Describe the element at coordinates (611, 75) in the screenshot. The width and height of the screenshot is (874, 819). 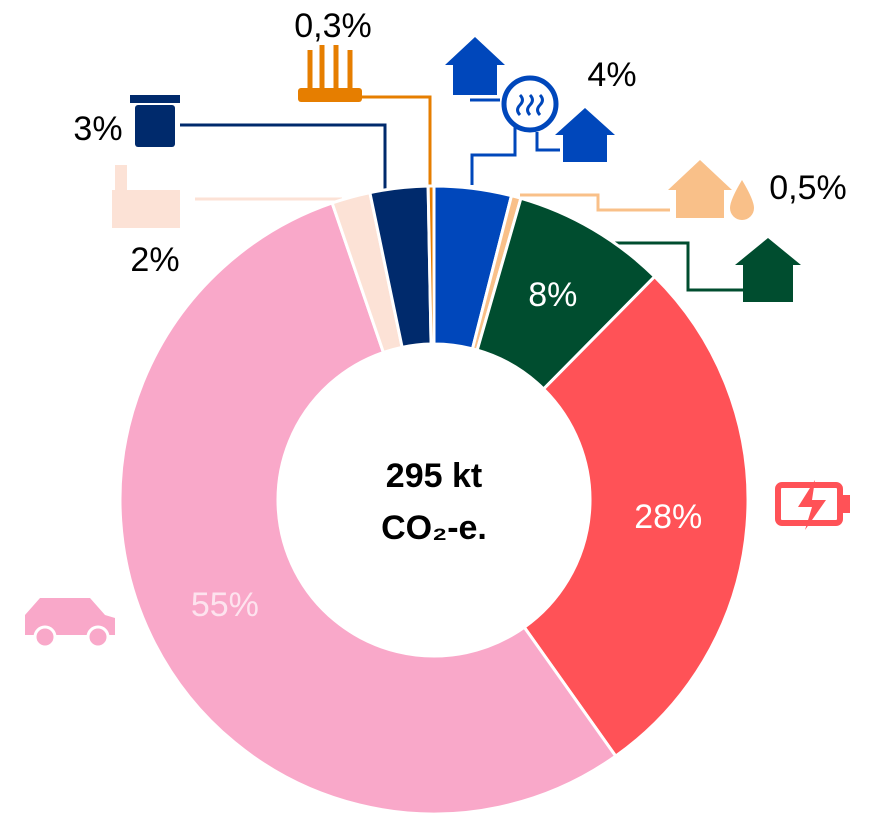
I see `value-label: 4%` at that location.